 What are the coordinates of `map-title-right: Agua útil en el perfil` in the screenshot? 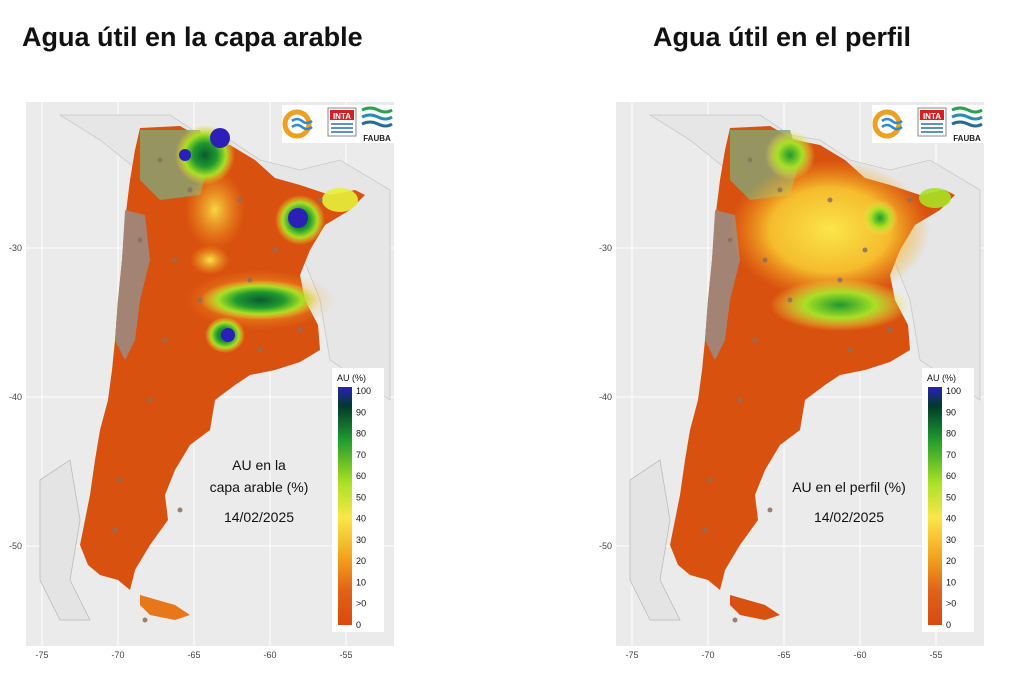 It's located at (782, 37).